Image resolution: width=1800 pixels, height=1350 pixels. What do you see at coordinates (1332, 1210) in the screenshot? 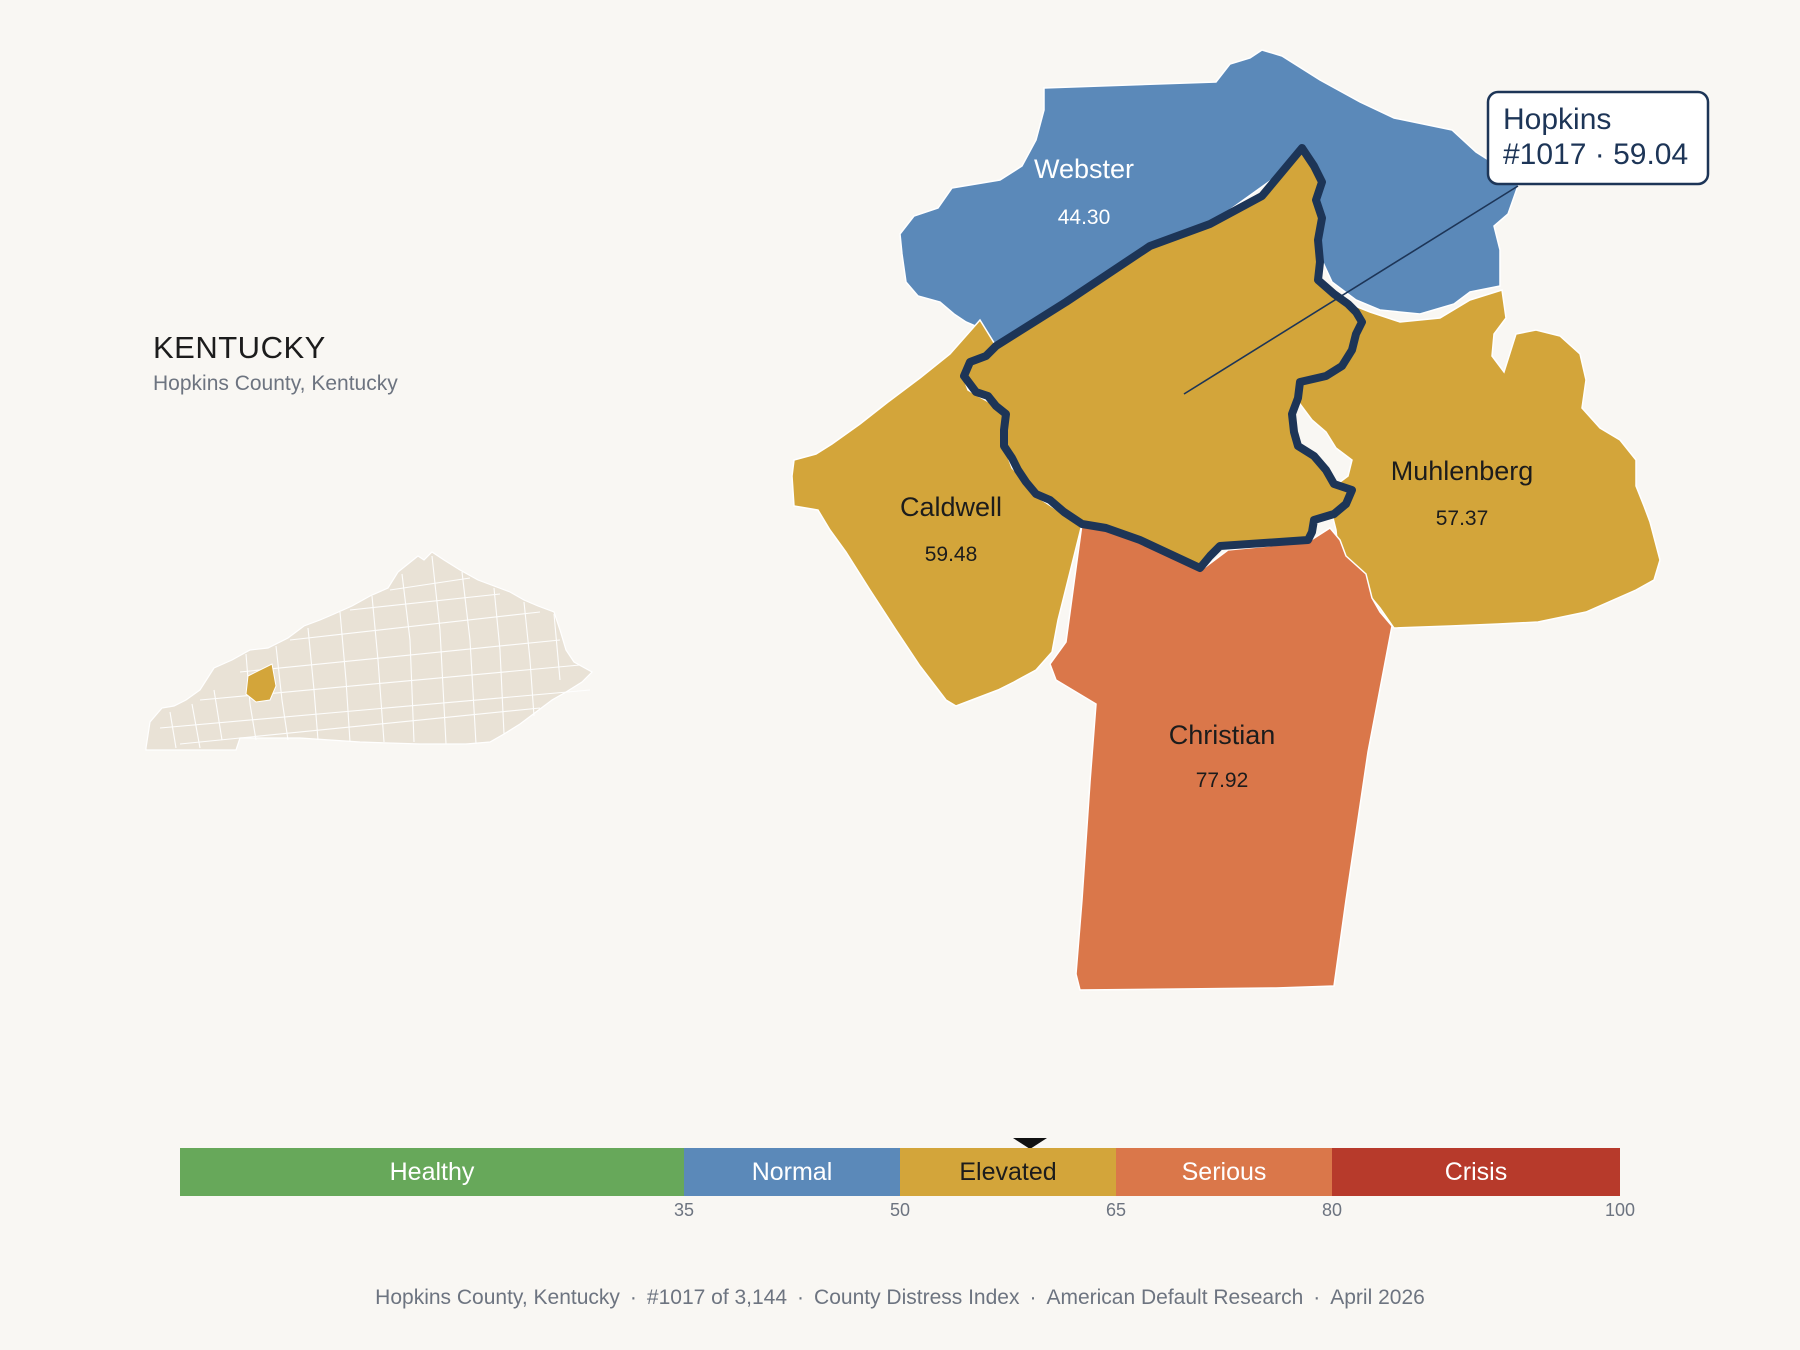
I see `scale-tick: 80` at bounding box center [1332, 1210].